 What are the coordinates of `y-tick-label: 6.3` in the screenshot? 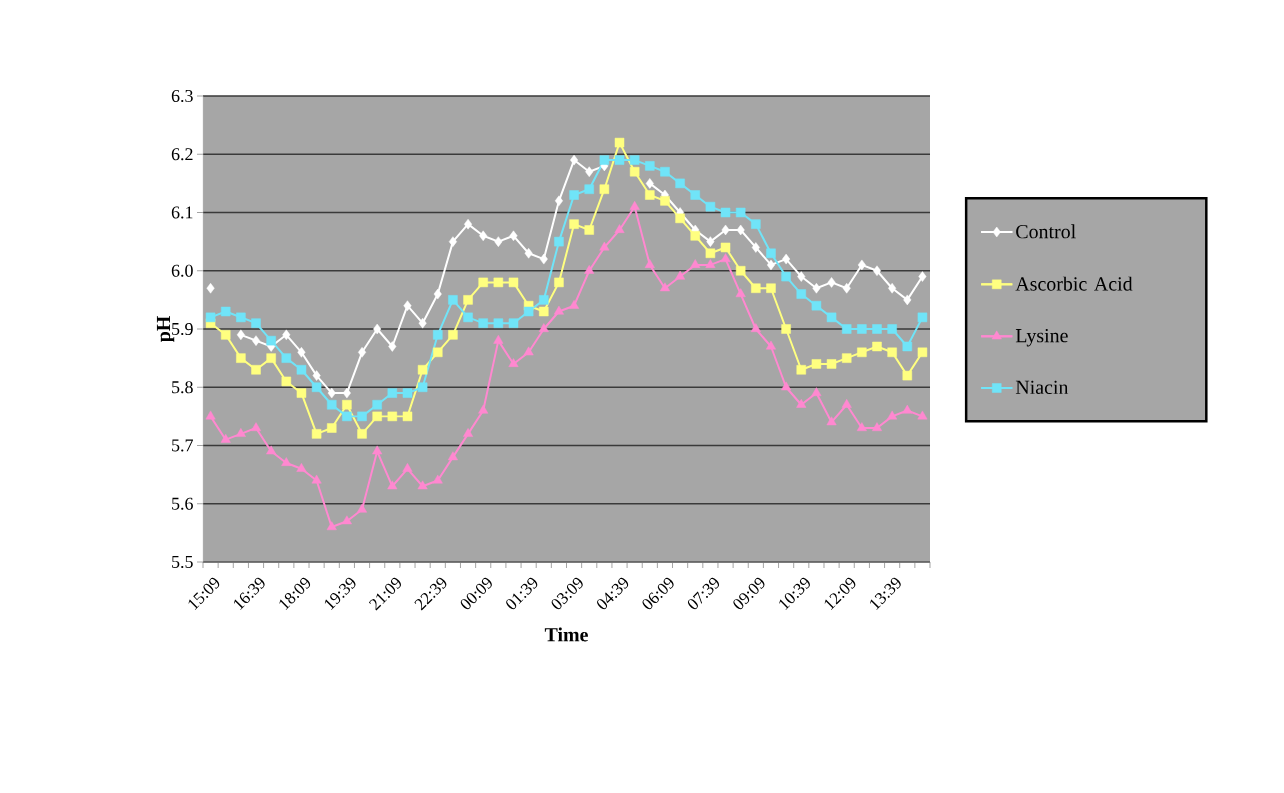 It's located at (182, 96).